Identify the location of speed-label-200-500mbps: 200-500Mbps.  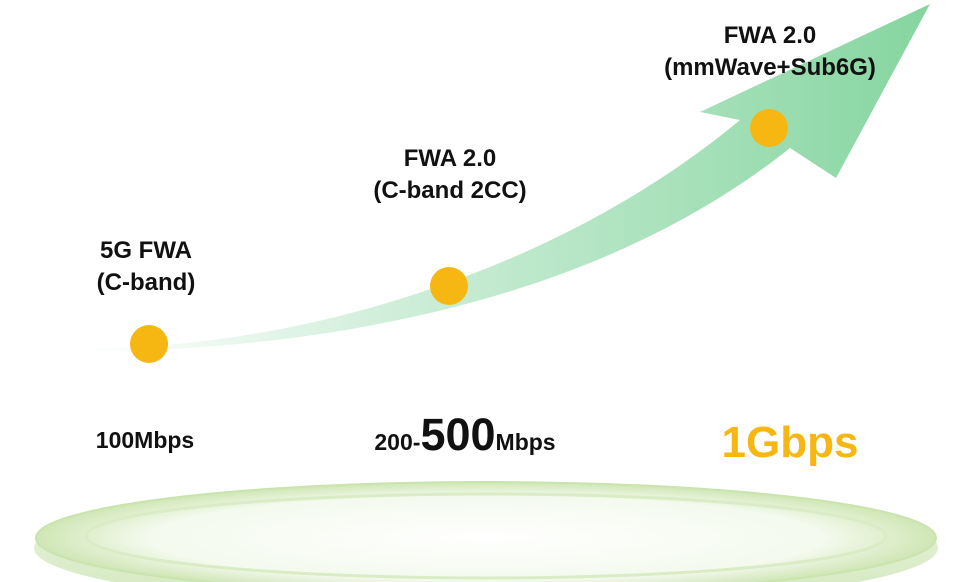
(465, 435).